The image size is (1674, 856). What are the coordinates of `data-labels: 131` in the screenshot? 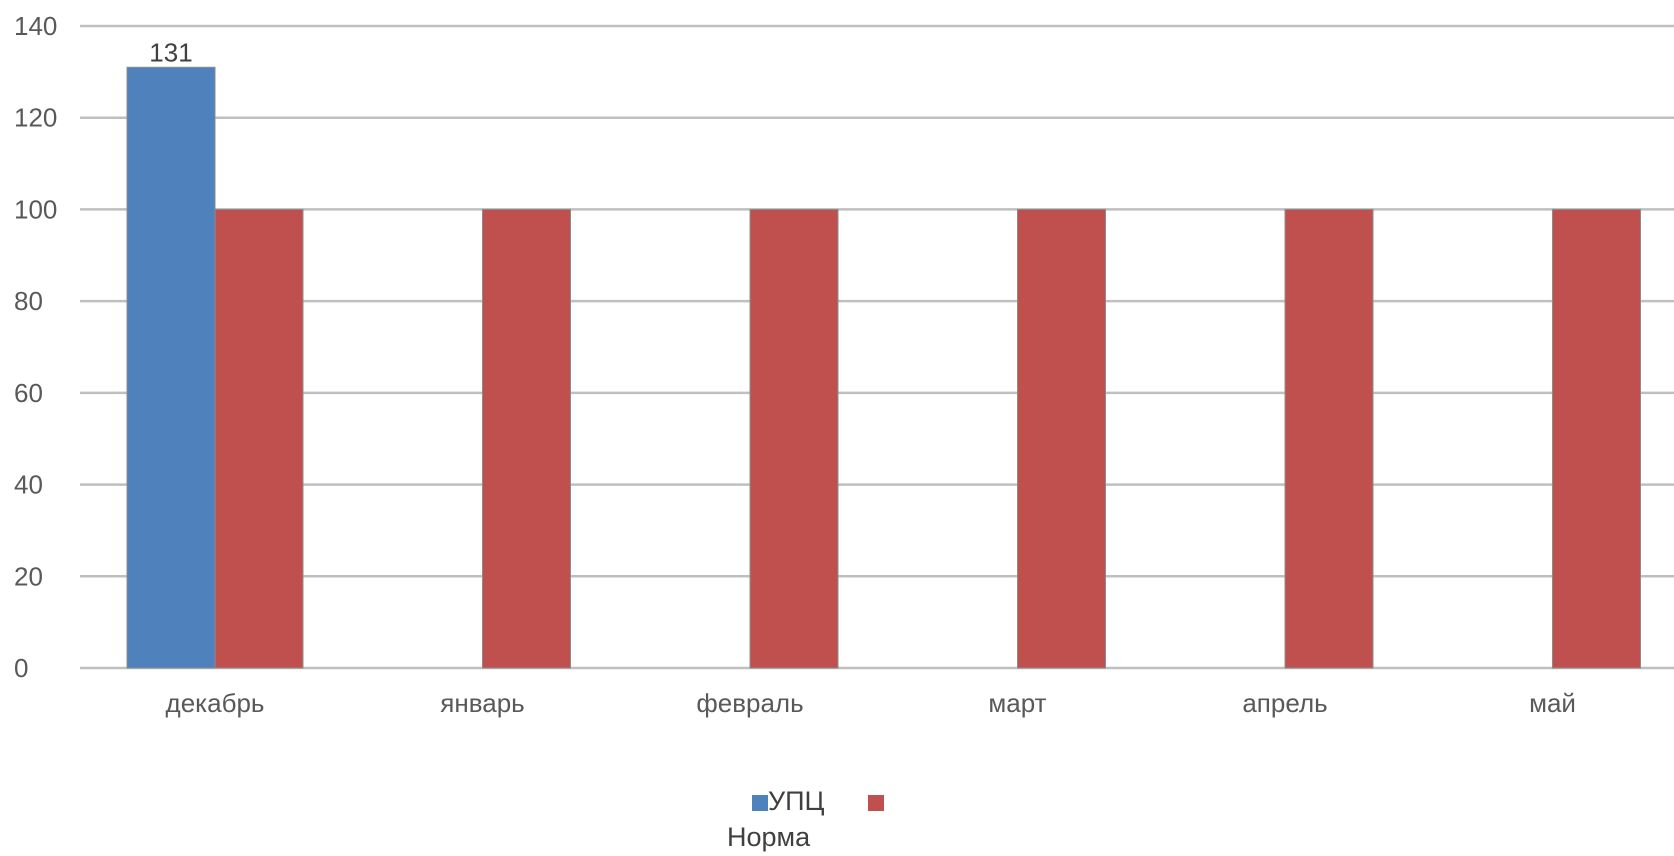 It's located at (170, 52).